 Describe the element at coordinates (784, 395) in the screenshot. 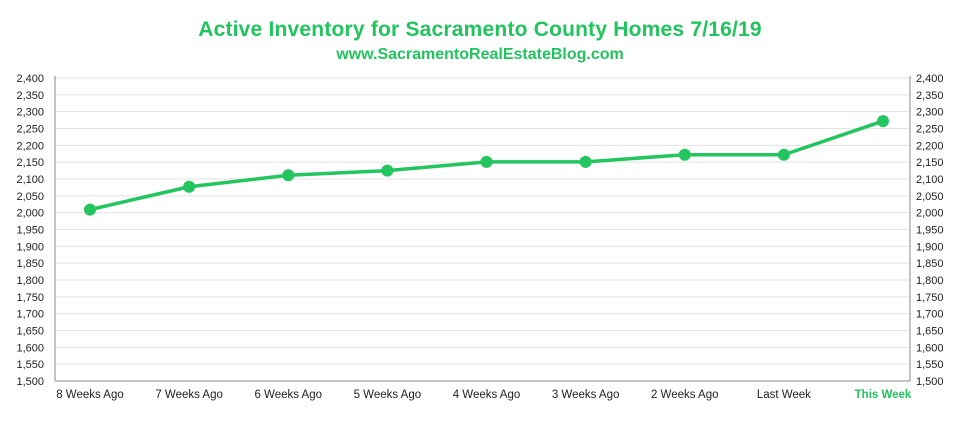

I see `x-tick-label: Last Week` at that location.